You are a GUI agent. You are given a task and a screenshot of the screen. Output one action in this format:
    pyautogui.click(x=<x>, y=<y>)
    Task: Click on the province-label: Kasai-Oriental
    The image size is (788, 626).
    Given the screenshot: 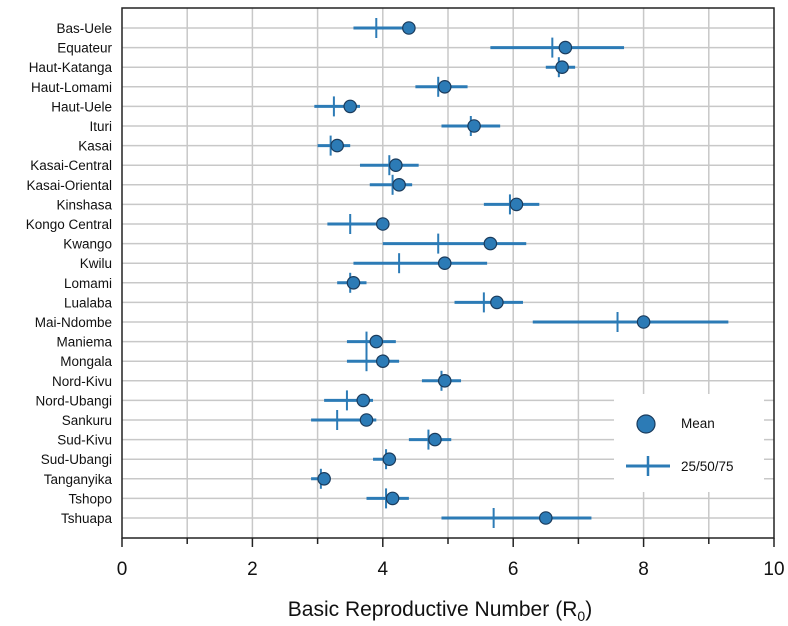 What is the action you would take?
    pyautogui.click(x=69, y=185)
    